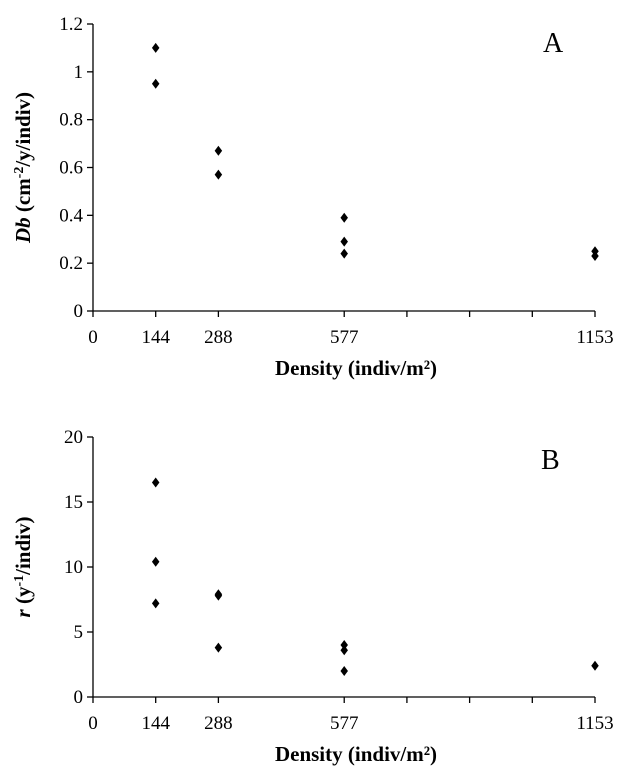 Image resolution: width=627 pixels, height=773 pixels. What do you see at coordinates (71, 168) in the screenshot?
I see `y-tick-label: 0.6` at bounding box center [71, 168].